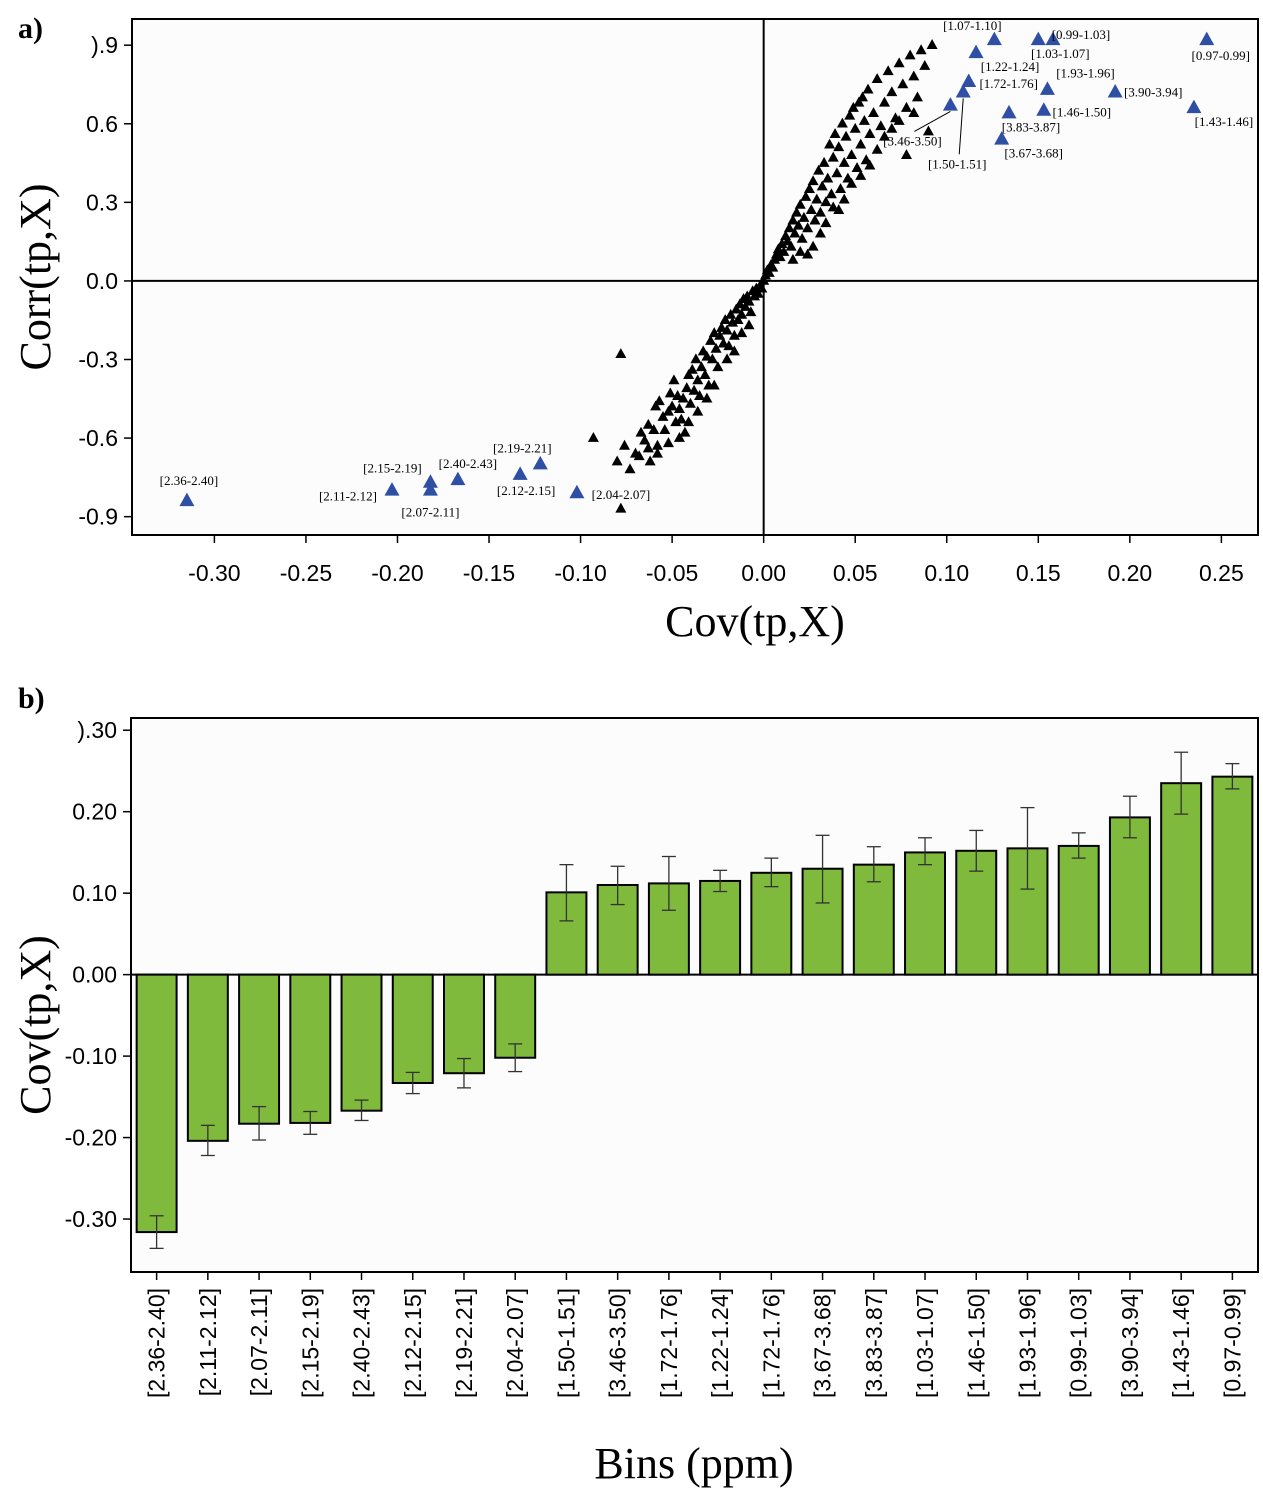 This screenshot has height=1488, width=1263. Describe the element at coordinates (1085, 73) in the screenshot. I see `point-annotation: [1.93-1.96]` at that location.